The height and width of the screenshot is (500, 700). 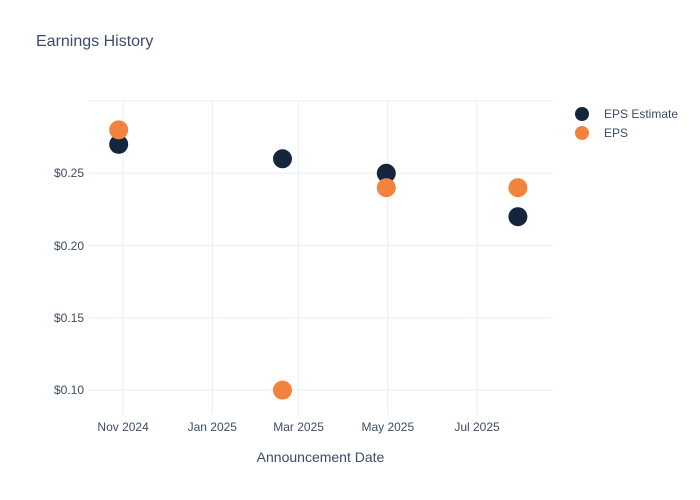 I want to click on legend-item-eps: EPS, so click(x=626, y=132).